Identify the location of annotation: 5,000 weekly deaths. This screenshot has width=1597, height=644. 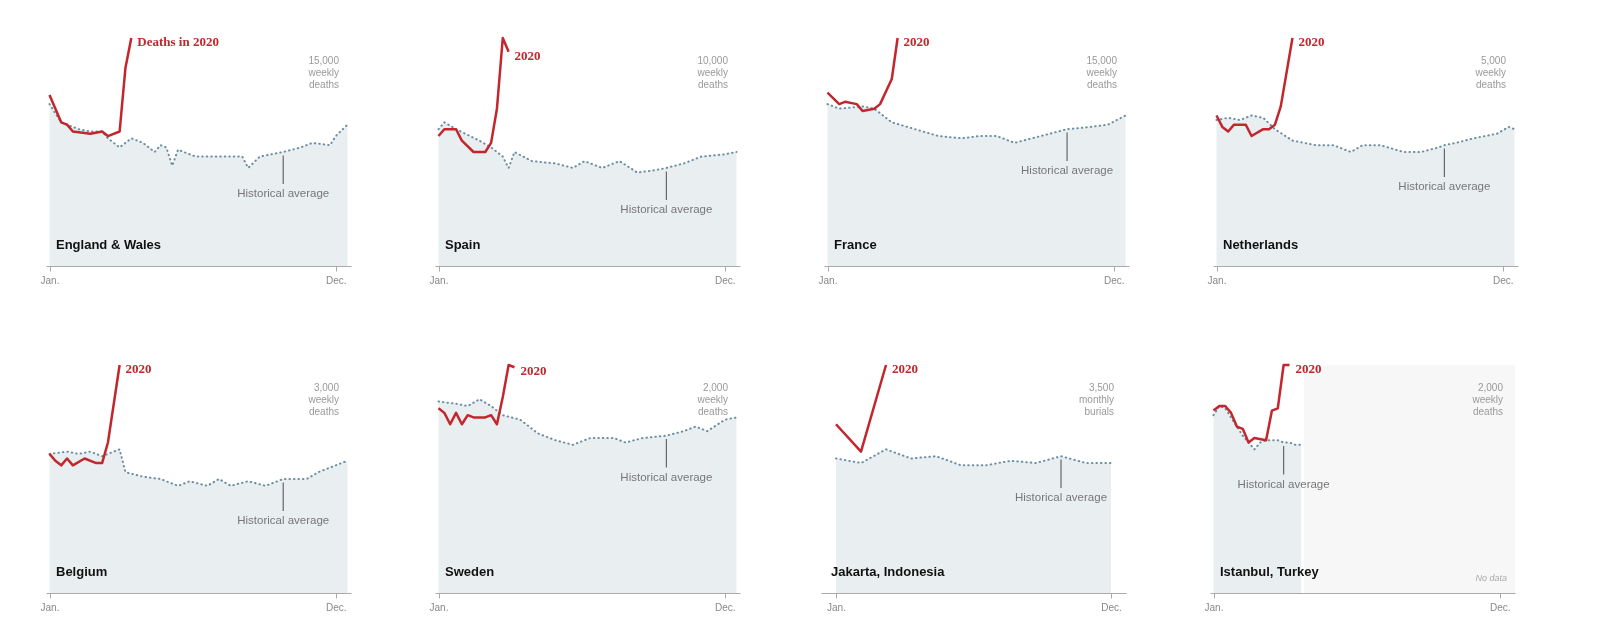
(1490, 72).